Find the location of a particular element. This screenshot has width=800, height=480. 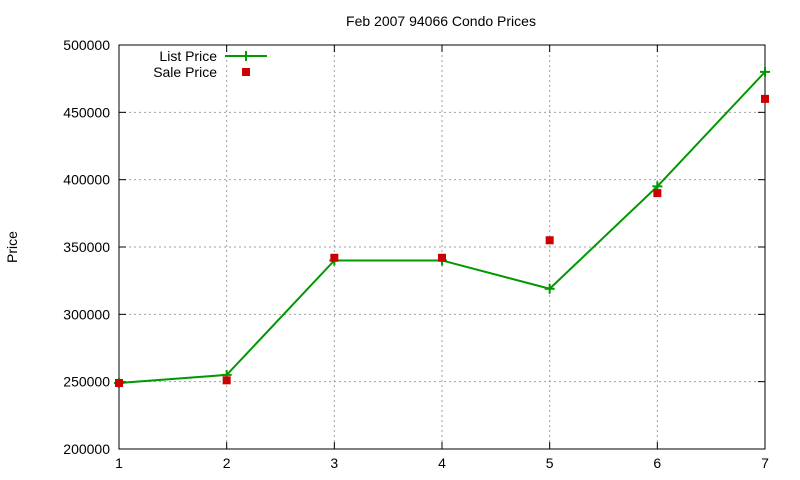

y-tick-label: 450000 is located at coordinates (86, 112).